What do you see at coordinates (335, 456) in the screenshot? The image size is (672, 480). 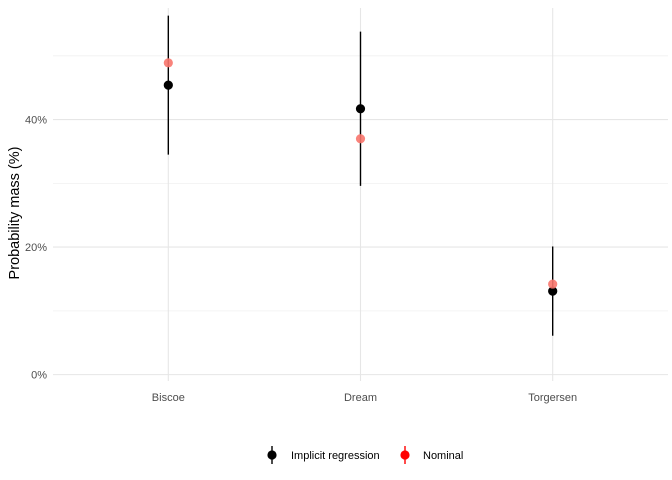 I see `legend-label: Implicit regression` at bounding box center [335, 456].